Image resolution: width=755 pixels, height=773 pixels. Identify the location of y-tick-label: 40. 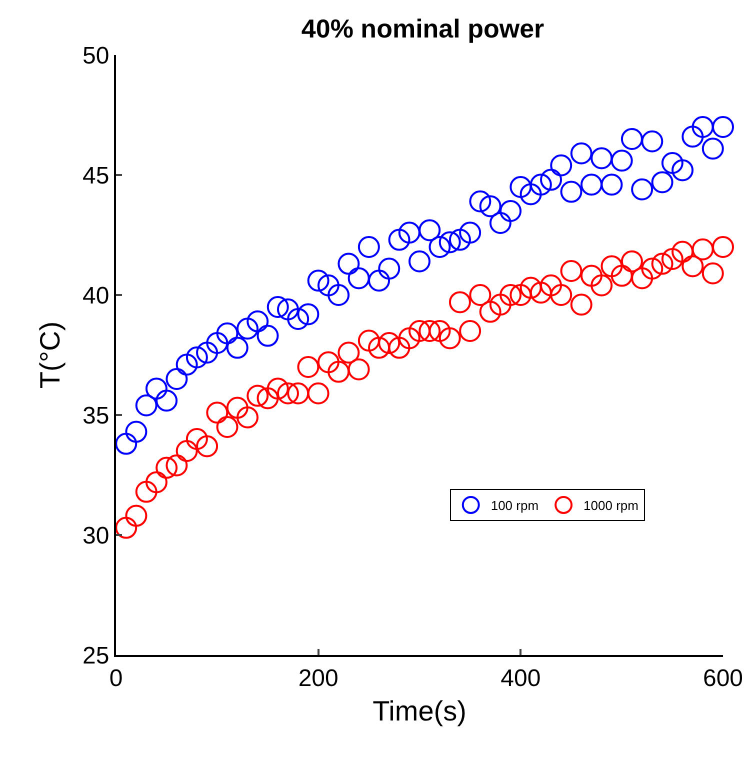
(96, 296).